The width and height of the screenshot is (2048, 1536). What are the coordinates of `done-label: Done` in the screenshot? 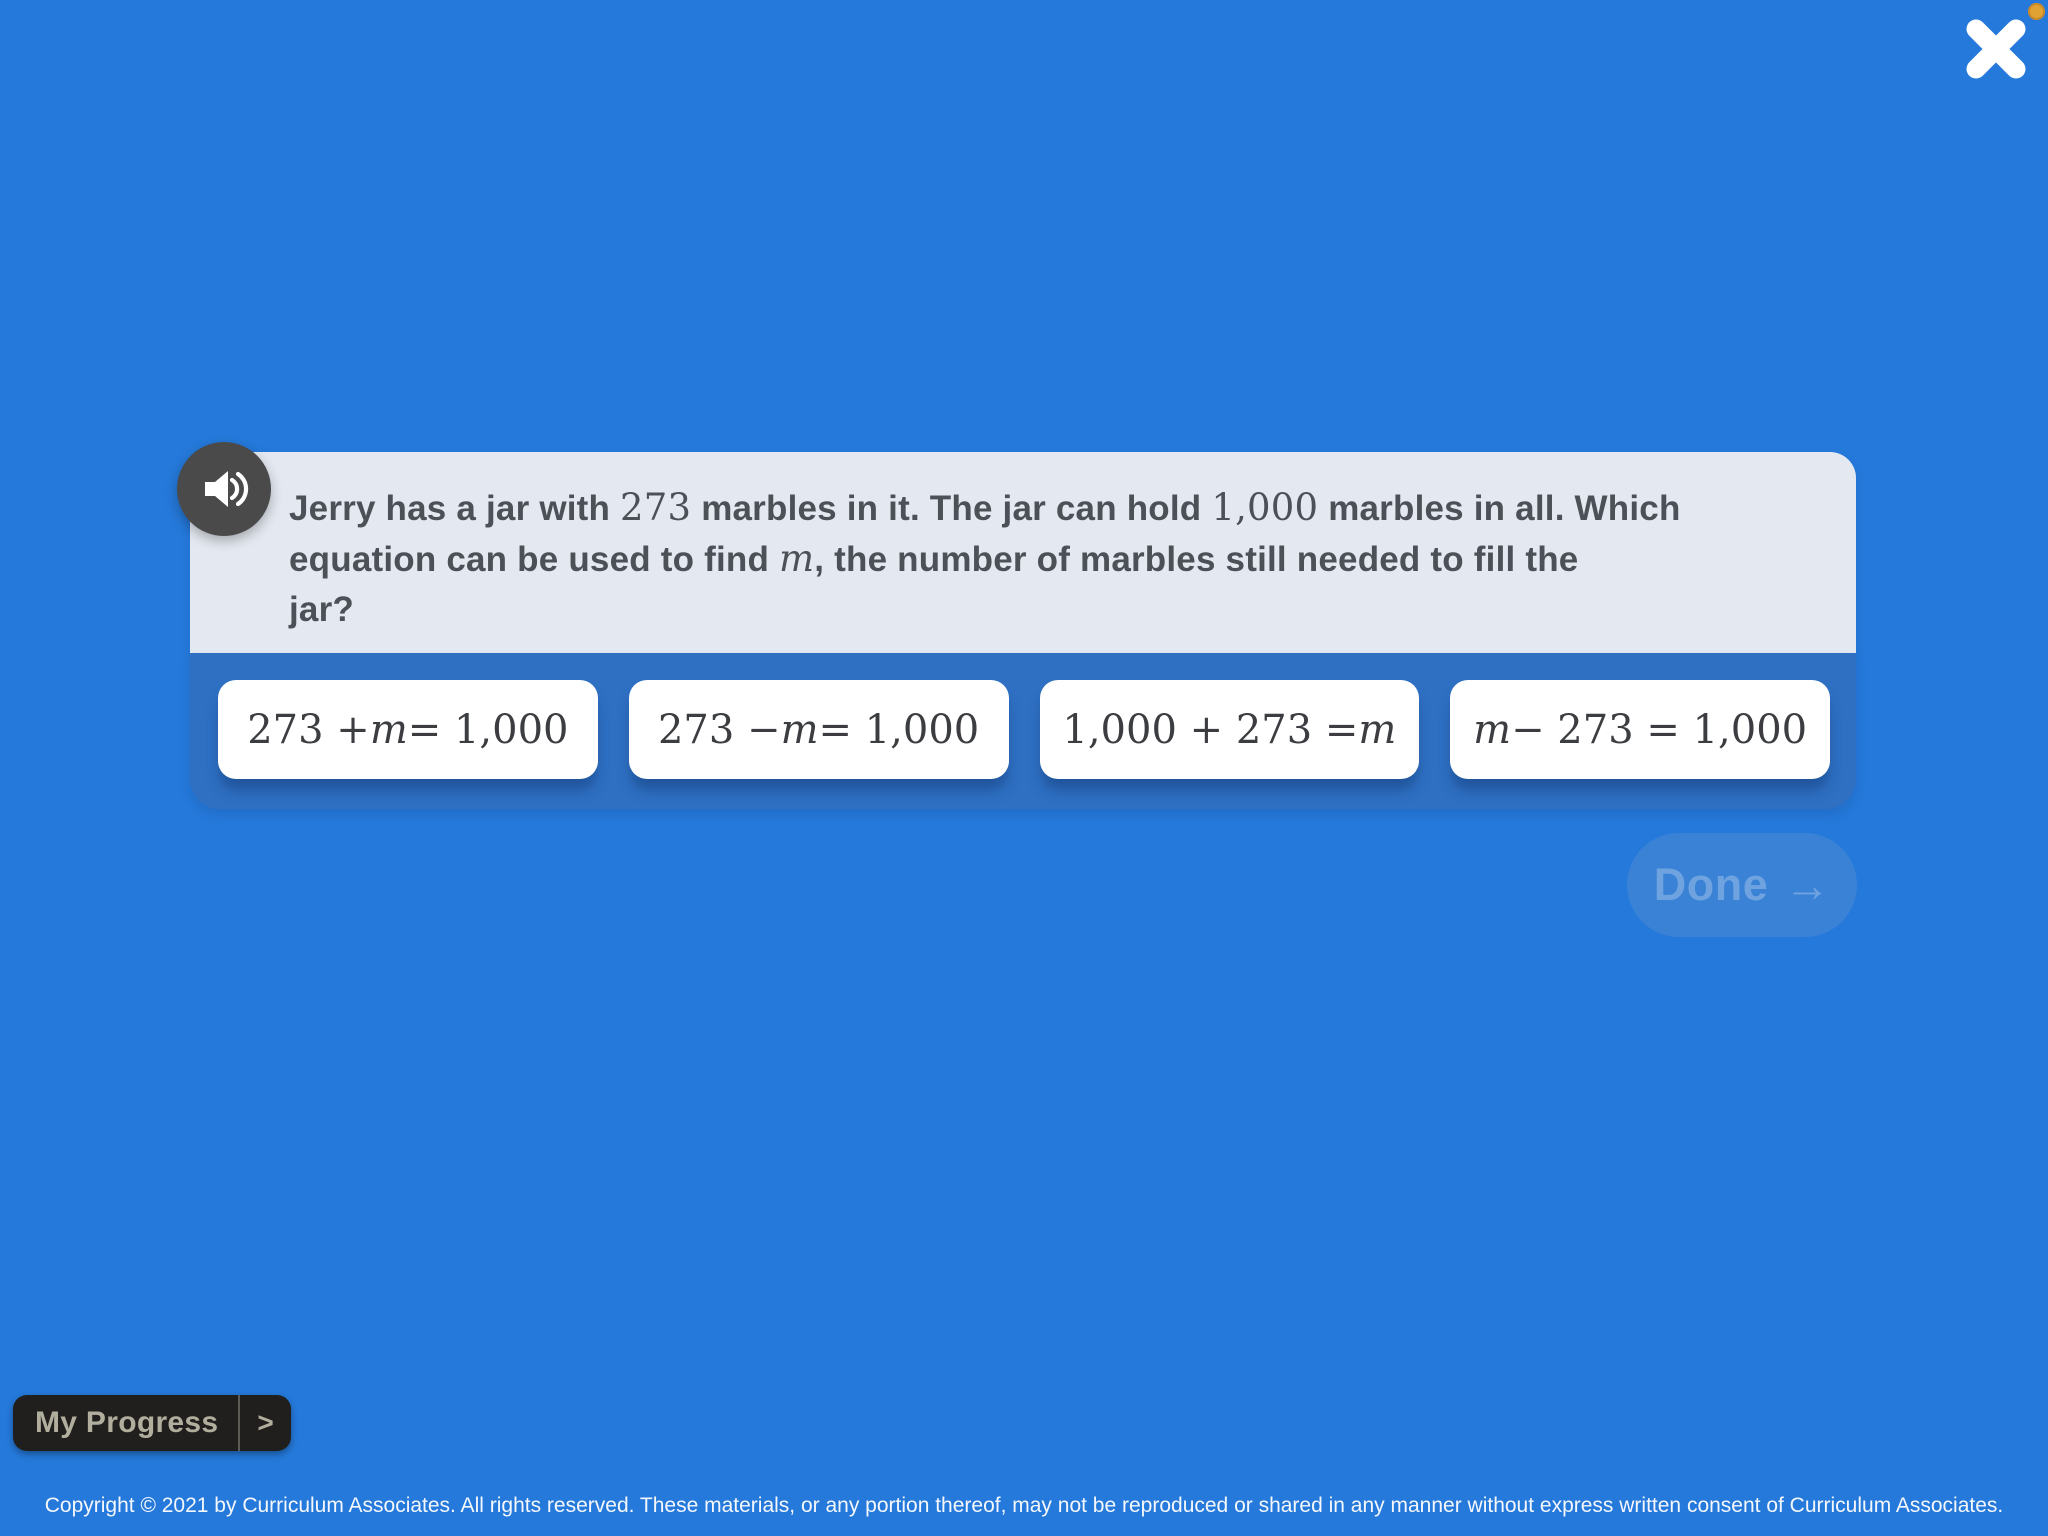 It's located at (1711, 884).